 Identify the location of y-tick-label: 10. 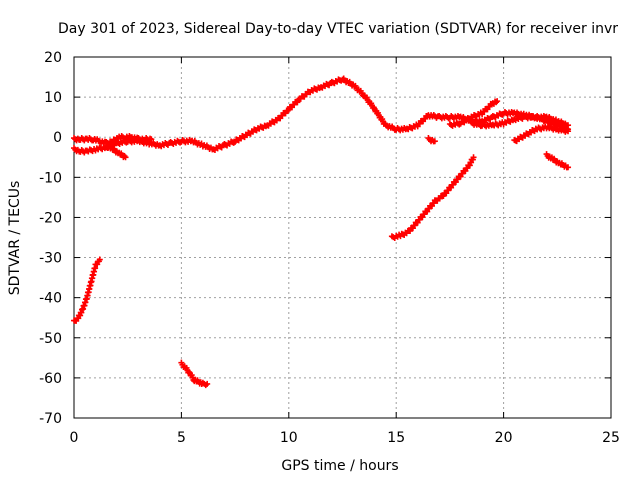
(53, 98).